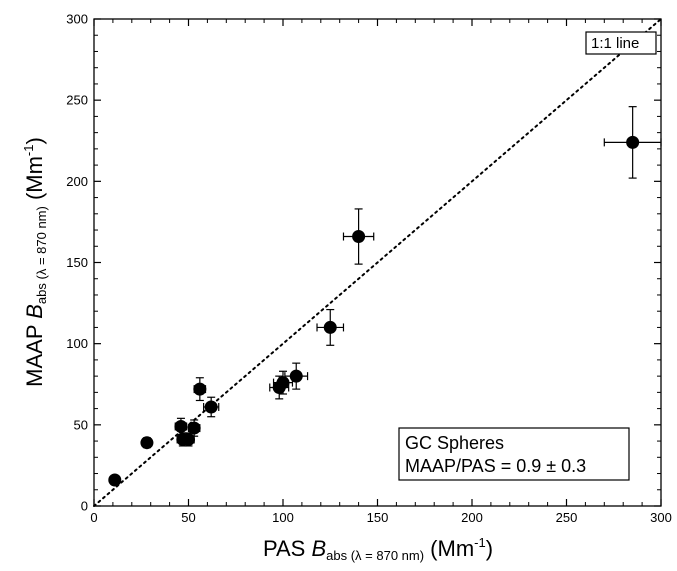  Describe the element at coordinates (77, 181) in the screenshot. I see `y-tick-label: 200` at that location.